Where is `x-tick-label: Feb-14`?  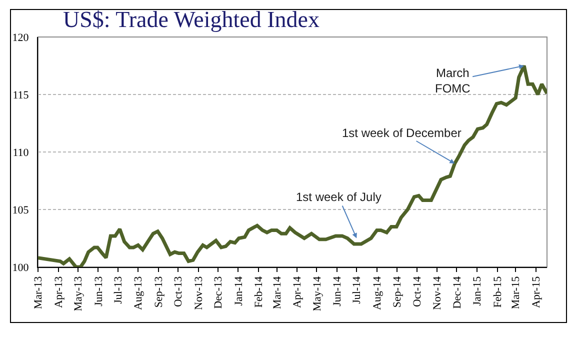 x-tick-label: Feb-14 is located at coordinates (259, 292).